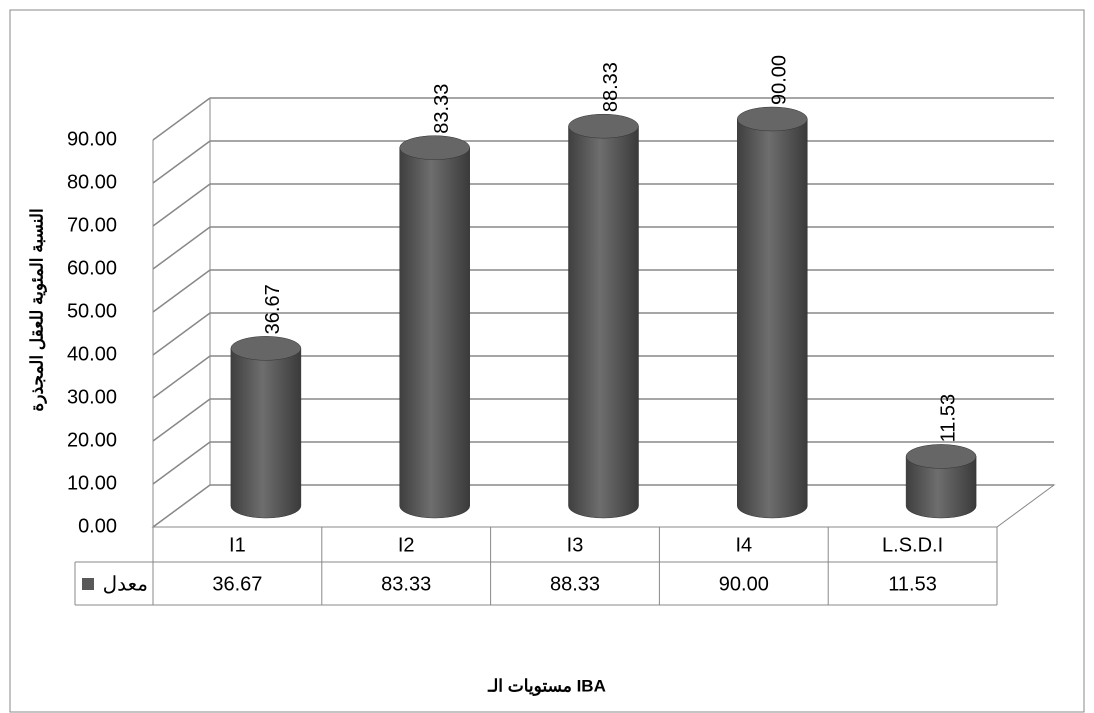  What do you see at coordinates (442, 109) in the screenshot?
I see `data-label: 83.33` at bounding box center [442, 109].